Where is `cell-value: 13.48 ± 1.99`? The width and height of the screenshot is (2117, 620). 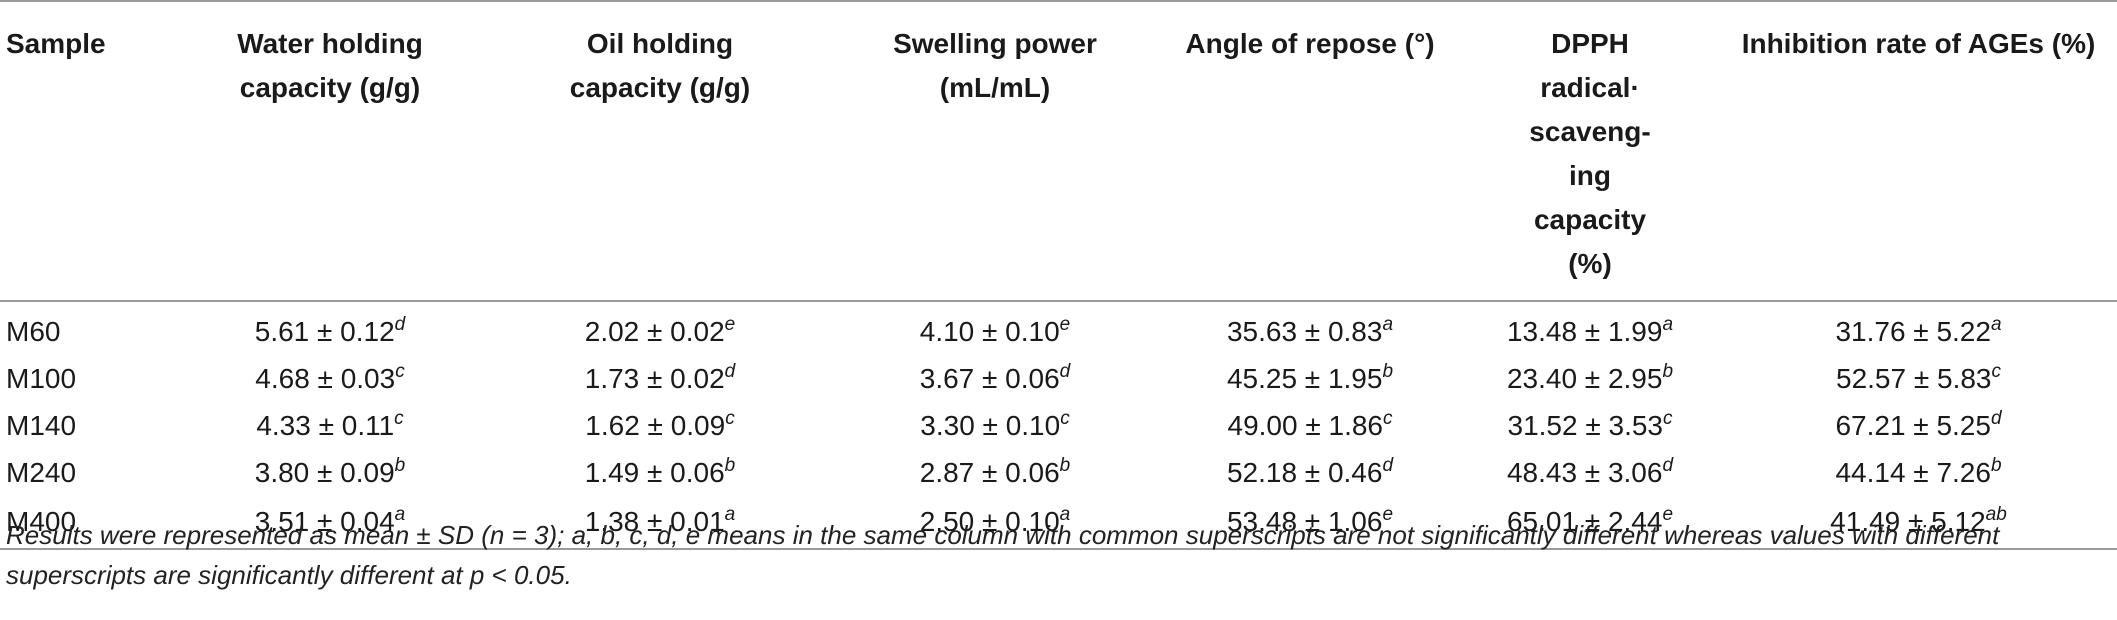
cell-value: 13.48 ± 1.99 is located at coordinates (1584, 331).